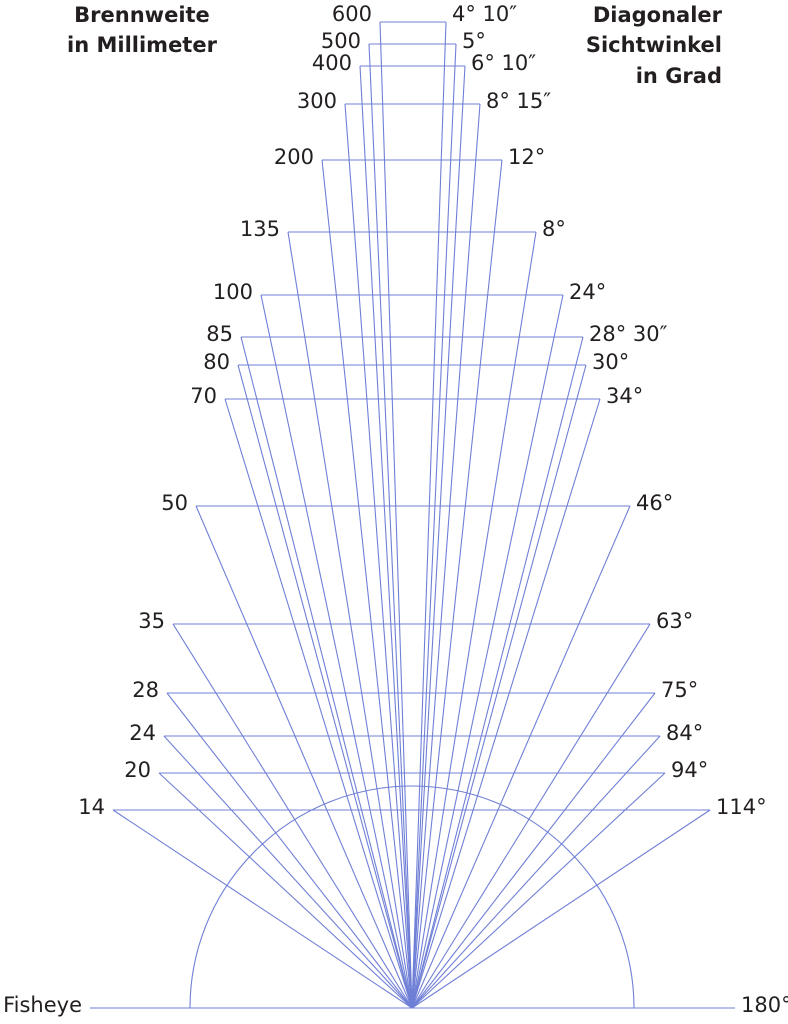 This screenshot has height=1024, width=788. I want to click on arc, so click(412, 897).